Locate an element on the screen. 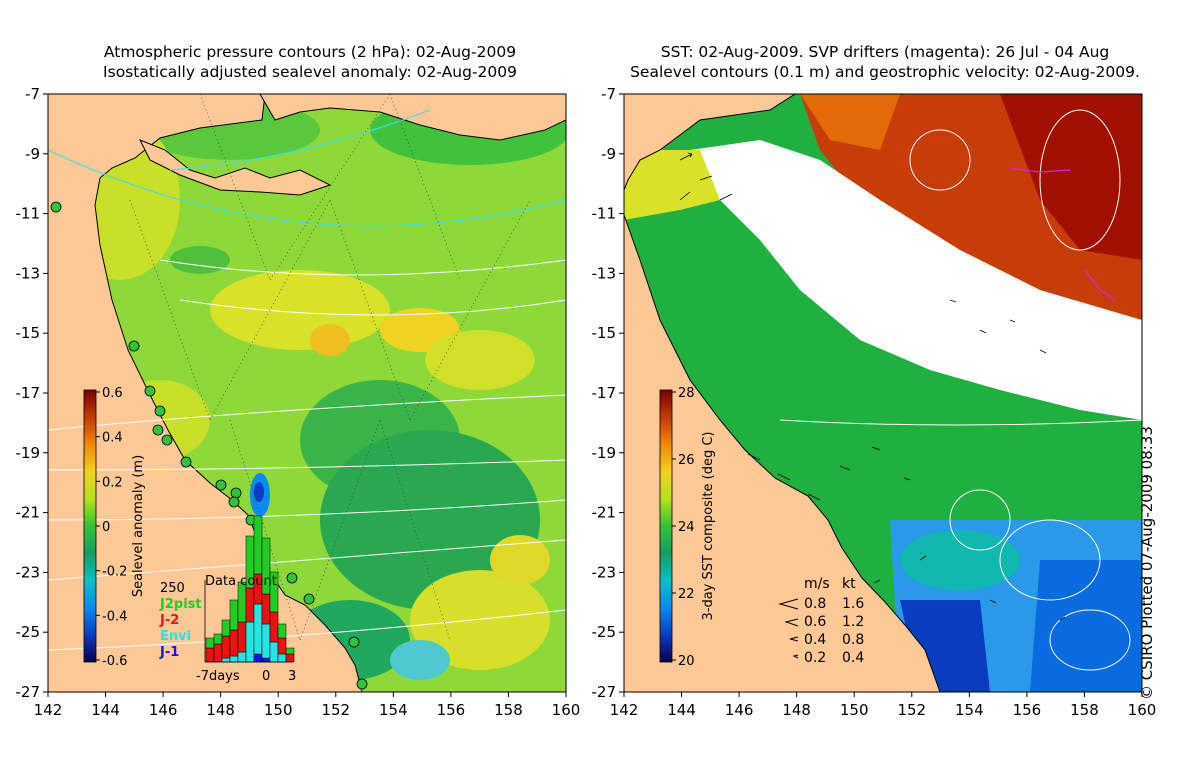  right-lat-label--9: -9 is located at coordinates (608, 154).